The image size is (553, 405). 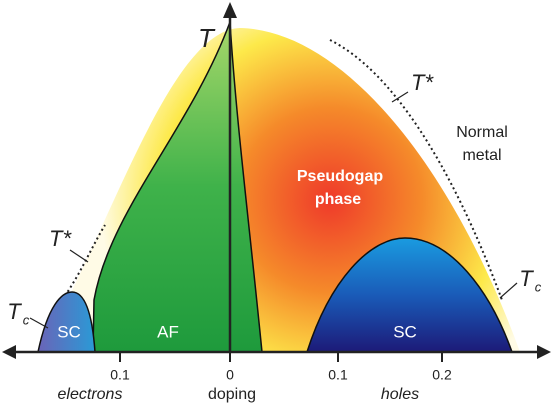 I want to click on pseudogap-label: phase, so click(x=338, y=199).